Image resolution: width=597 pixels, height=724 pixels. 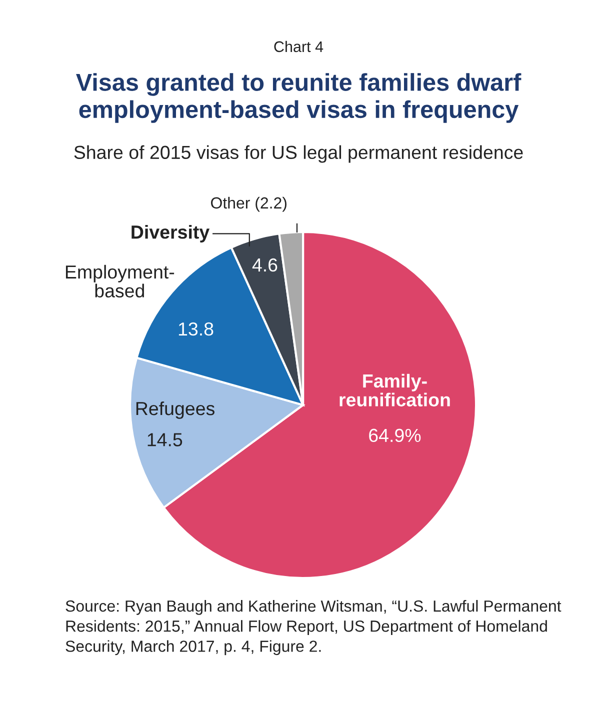 I want to click on slice-label: Employment- based, so click(x=120, y=281).